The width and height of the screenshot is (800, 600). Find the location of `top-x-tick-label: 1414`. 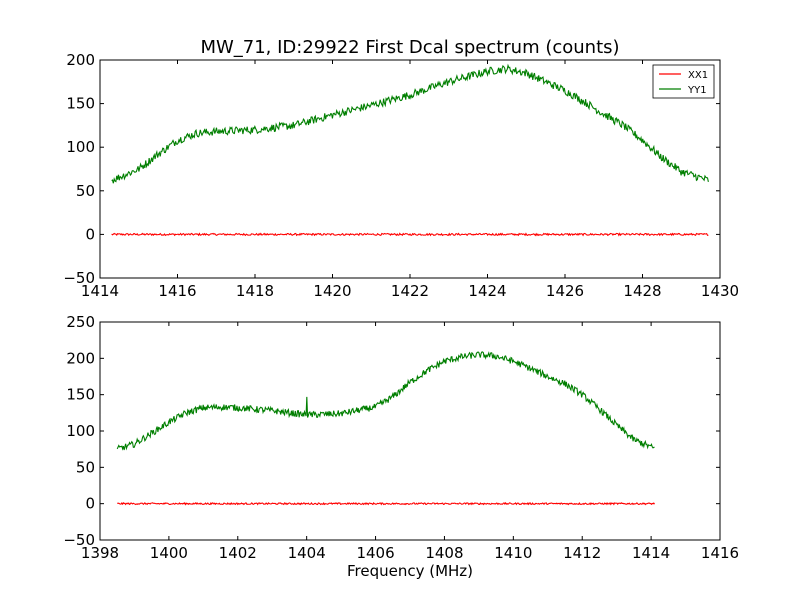

top-x-tick-label: 1414 is located at coordinates (100, 291).